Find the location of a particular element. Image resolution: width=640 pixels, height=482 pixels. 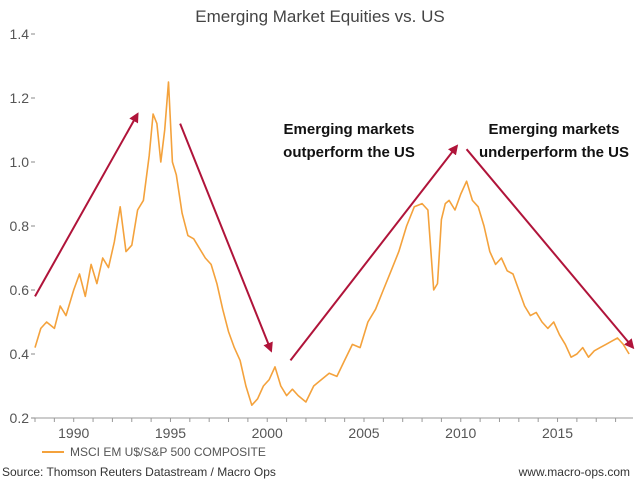

x-tick-label: 1995 is located at coordinates (170, 433).